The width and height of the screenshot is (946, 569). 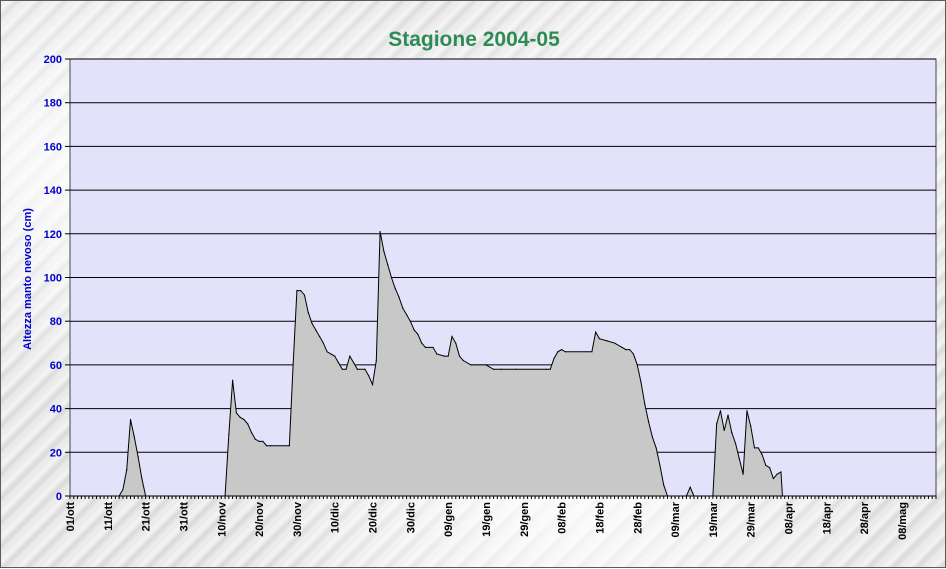 I want to click on y-axis-label: Altezza manto nevoso (cm), so click(x=28, y=279).